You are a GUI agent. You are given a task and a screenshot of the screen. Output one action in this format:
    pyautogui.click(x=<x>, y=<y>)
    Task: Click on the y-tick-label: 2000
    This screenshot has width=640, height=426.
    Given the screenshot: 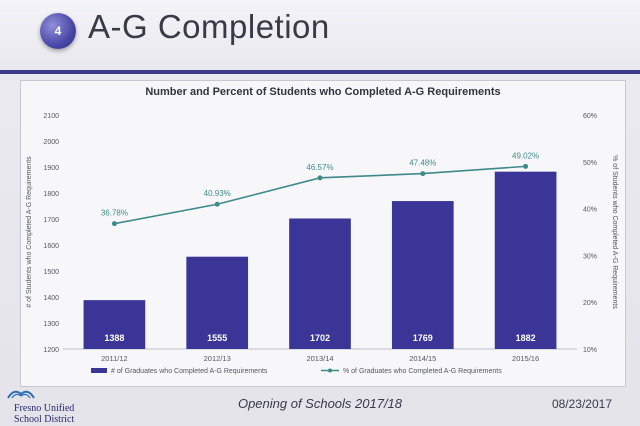 What is the action you would take?
    pyautogui.click(x=51, y=142)
    